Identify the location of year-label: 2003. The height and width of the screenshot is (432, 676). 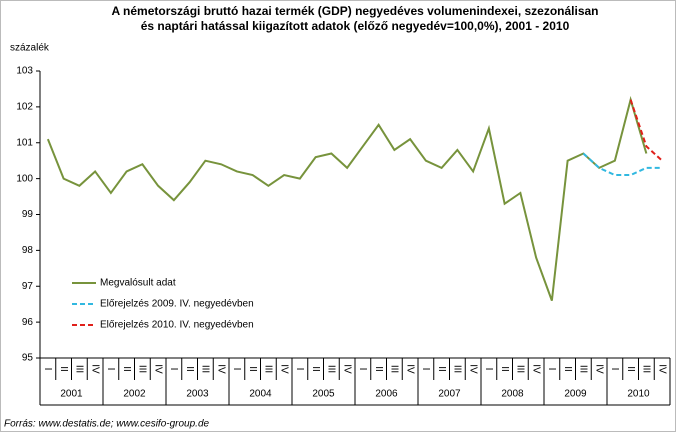
(197, 394).